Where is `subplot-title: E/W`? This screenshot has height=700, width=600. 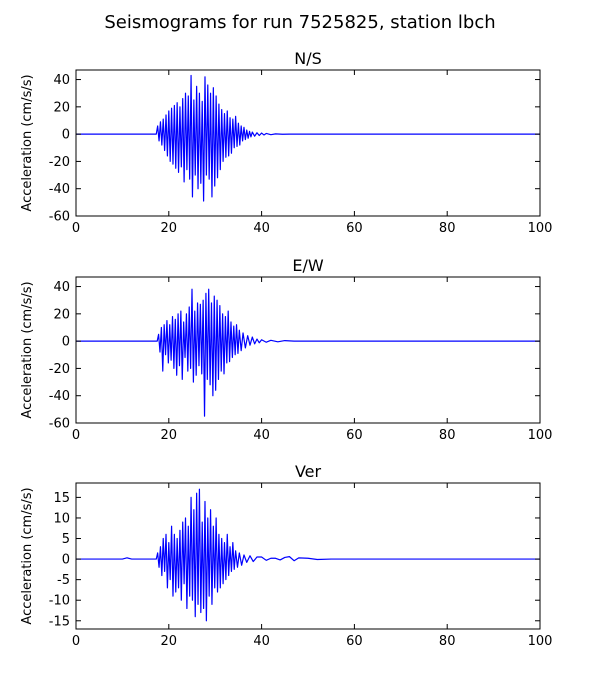 subplot-title: E/W is located at coordinates (308, 265).